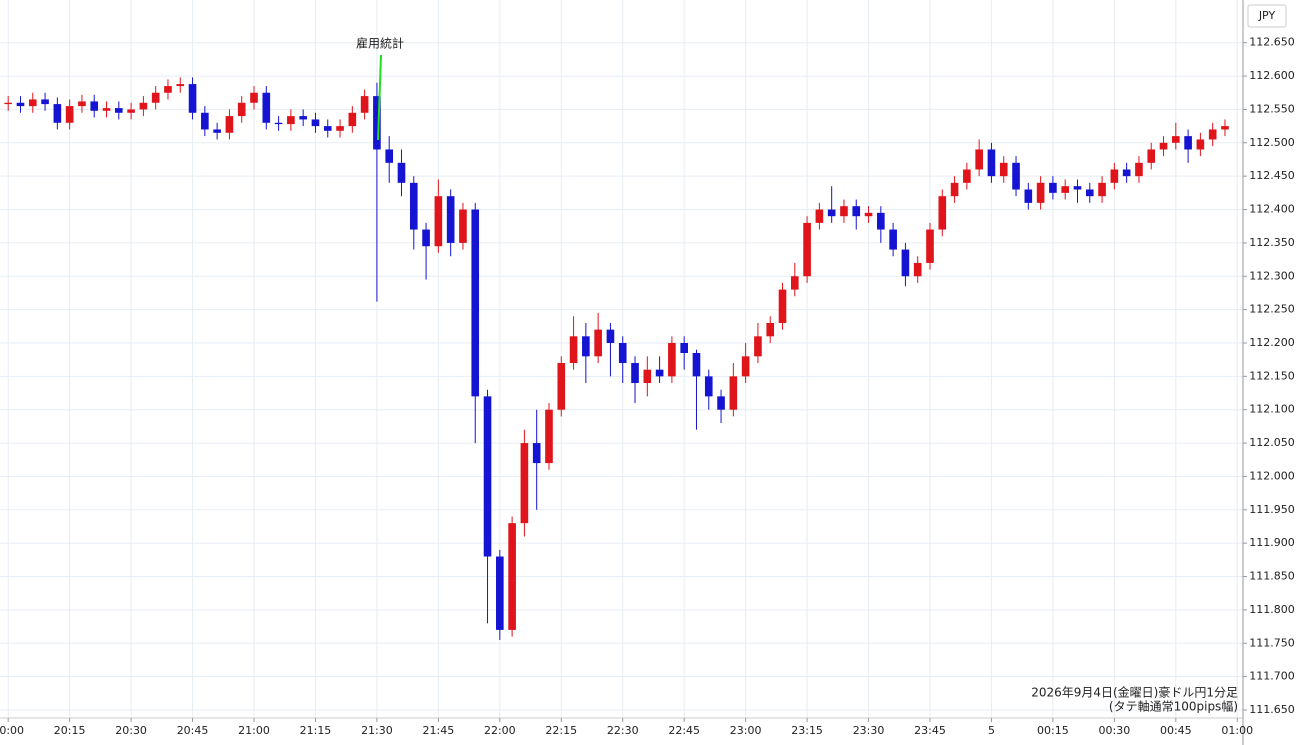 Image resolution: width=1300 pixels, height=745 pixels. What do you see at coordinates (193, 730) in the screenshot?
I see `x-tick-label: 20:45` at bounding box center [193, 730].